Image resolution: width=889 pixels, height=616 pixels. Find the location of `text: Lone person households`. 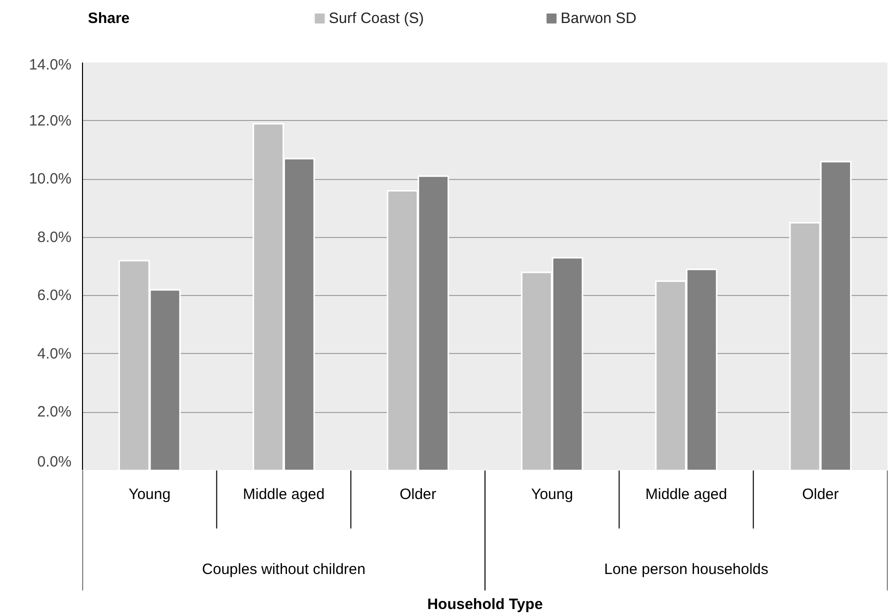

text: Lone person households is located at coordinates (686, 569).